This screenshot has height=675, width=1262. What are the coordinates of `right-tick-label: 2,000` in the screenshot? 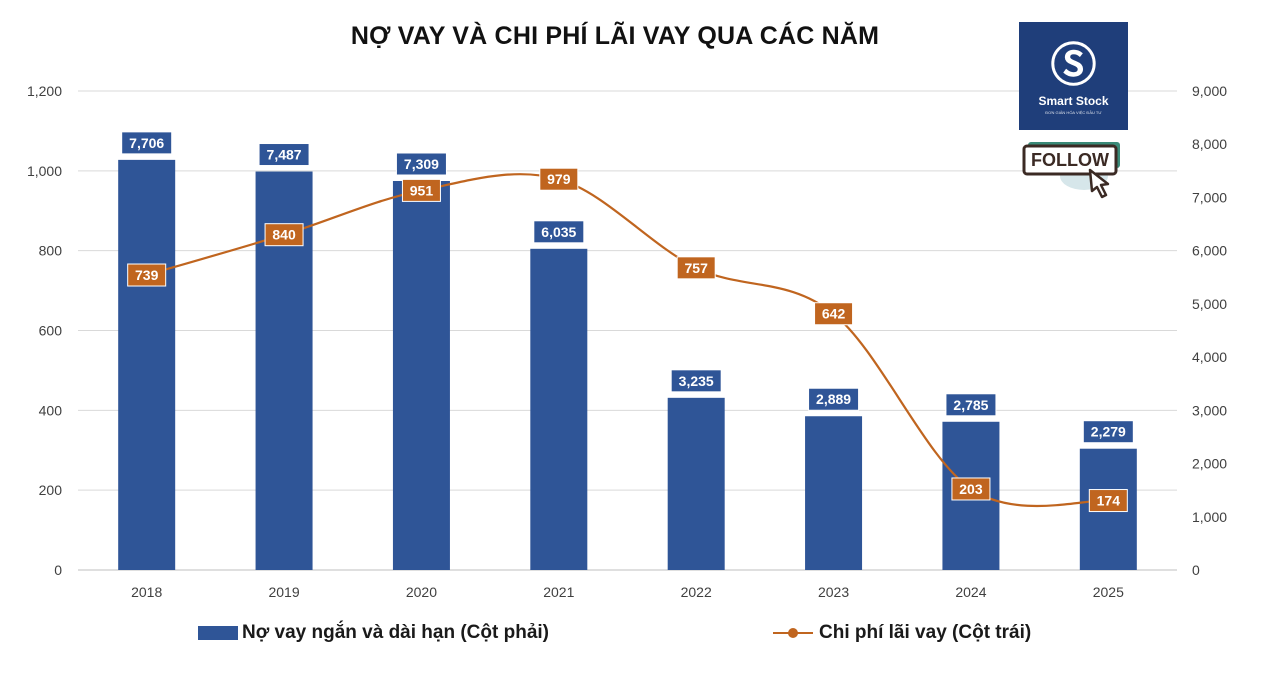 It's located at (1209, 464).